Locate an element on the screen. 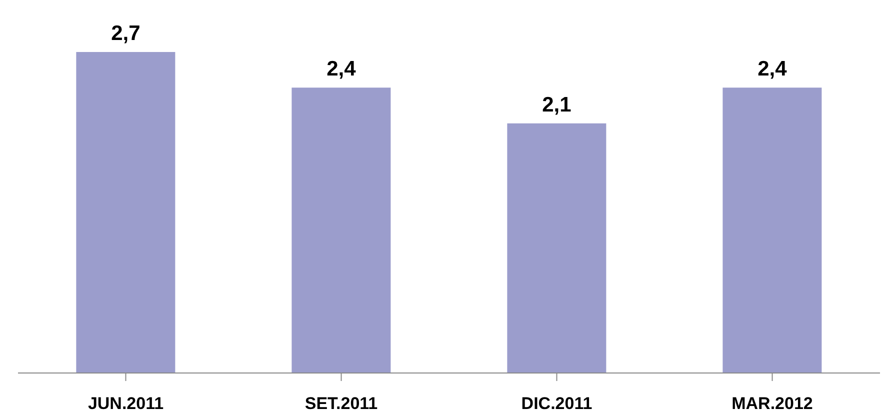  data-label: 2,7 is located at coordinates (125, 33).